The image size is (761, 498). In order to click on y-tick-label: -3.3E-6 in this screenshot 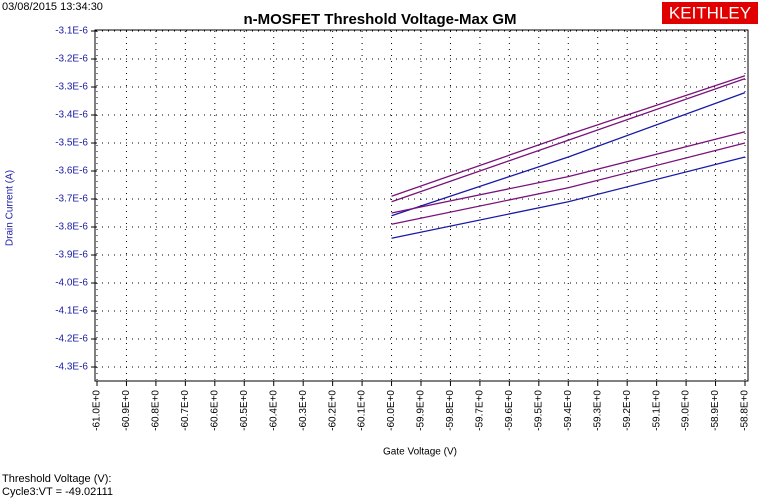, I will do `click(71, 87)`.